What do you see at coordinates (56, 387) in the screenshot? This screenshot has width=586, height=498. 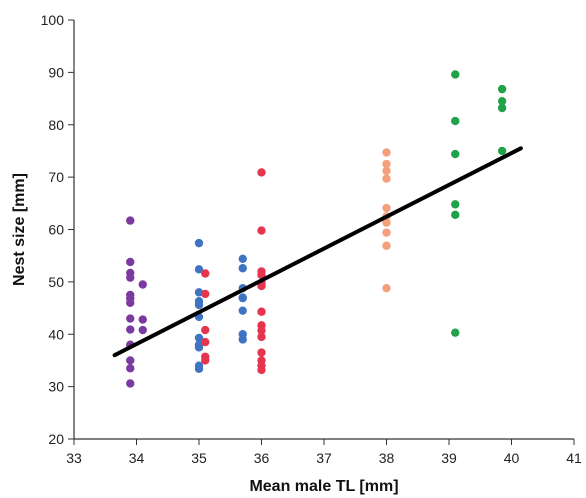 I see `y-tick-label: 30` at bounding box center [56, 387].